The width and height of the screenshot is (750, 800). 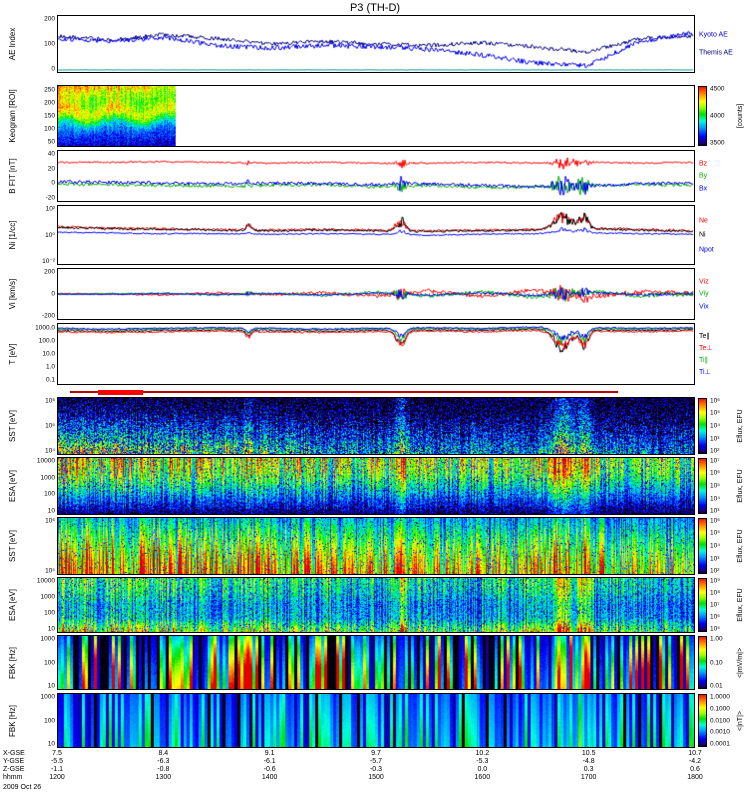 What do you see at coordinates (704, 294) in the screenshot?
I see `series-label: Viy` at bounding box center [704, 294].